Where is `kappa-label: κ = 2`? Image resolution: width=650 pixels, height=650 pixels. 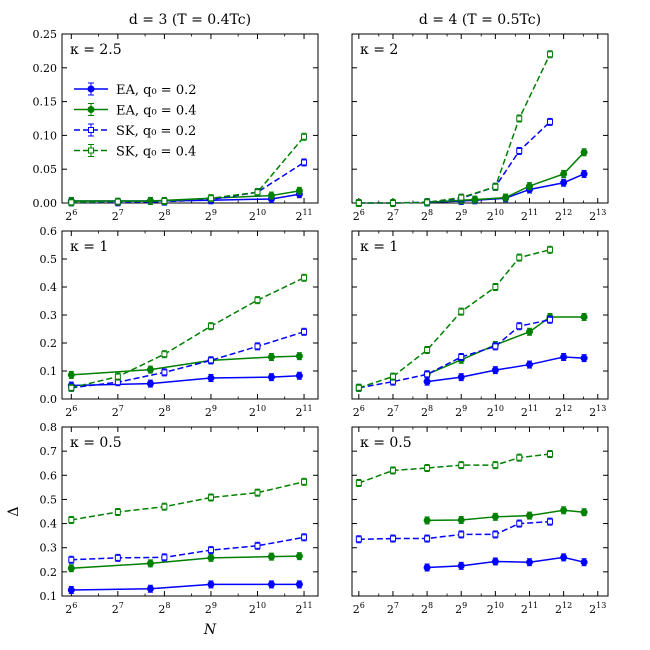
kappa-label: κ = 2 is located at coordinates (379, 50).